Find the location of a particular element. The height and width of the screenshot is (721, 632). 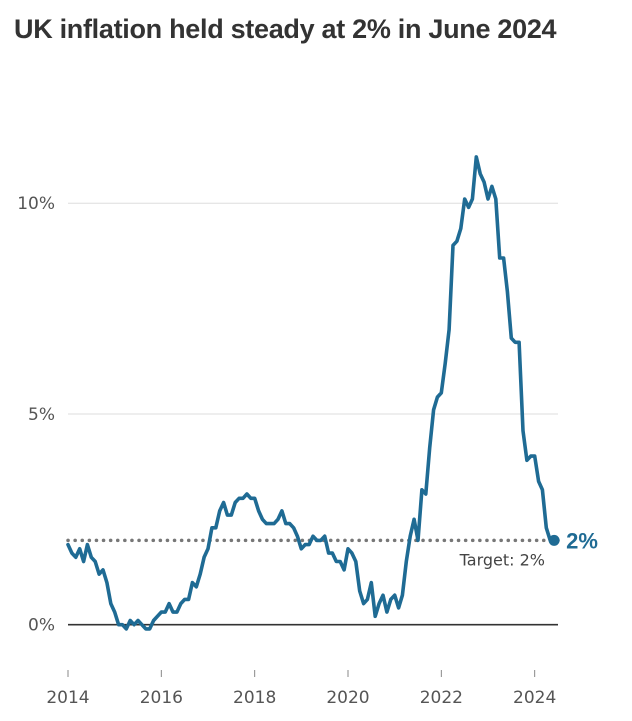

x-tick-label: 2024 is located at coordinates (534, 698).